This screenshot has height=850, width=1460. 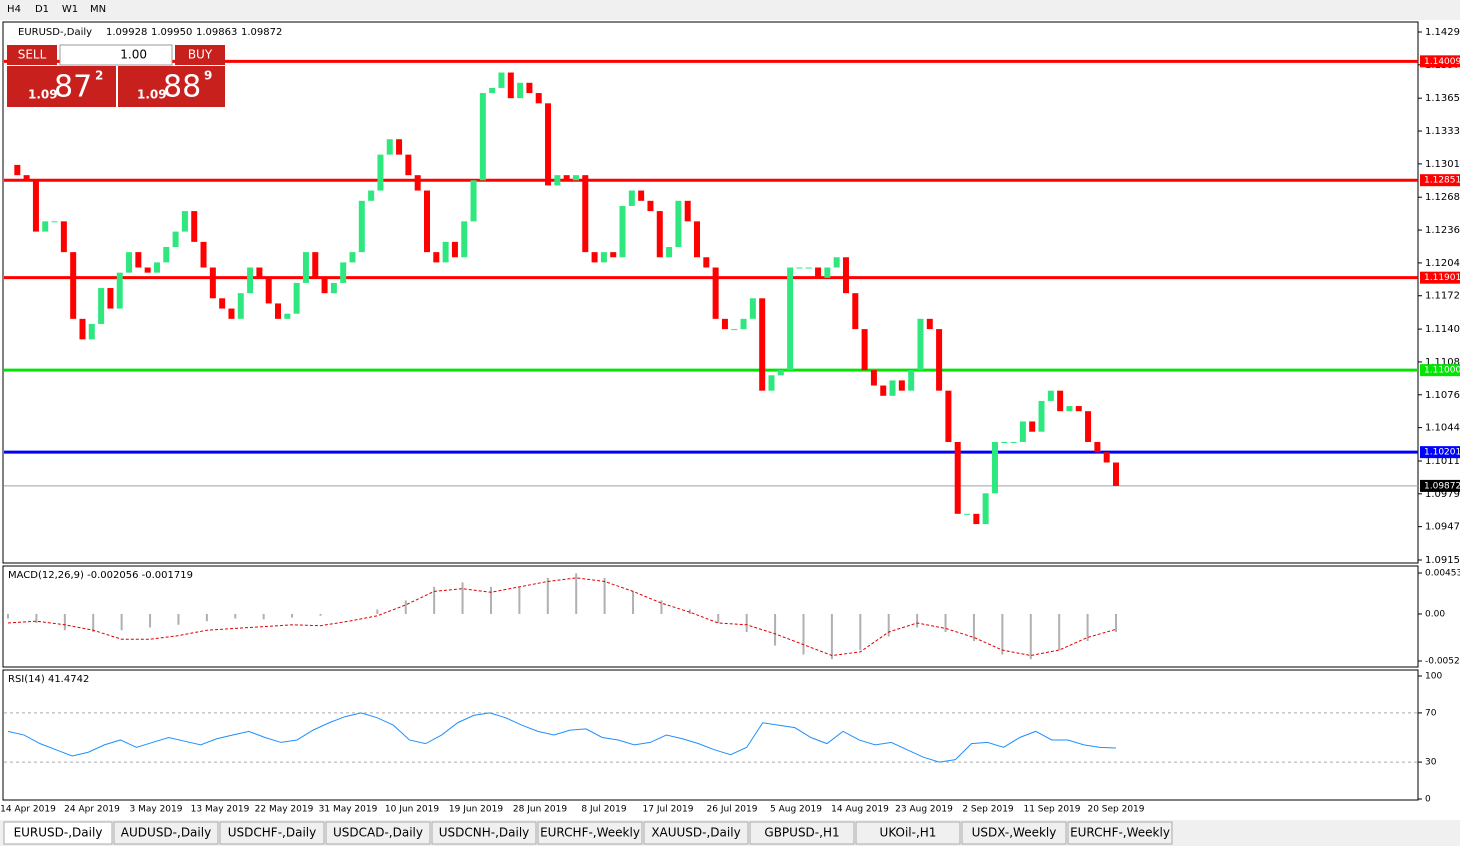 What do you see at coordinates (70, 9) in the screenshot?
I see `timeframe-button: W1` at bounding box center [70, 9].